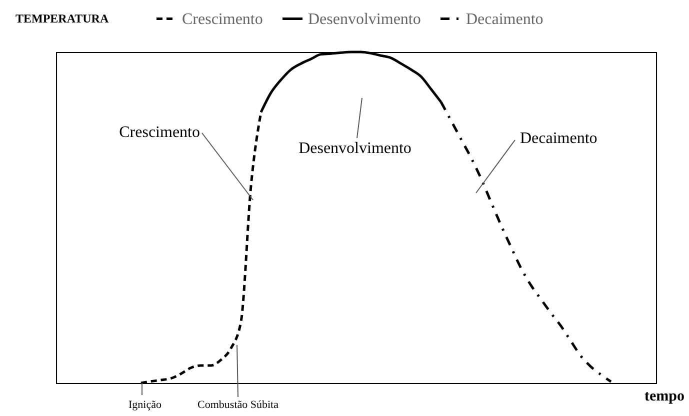 This screenshot has height=416, width=689. I want to click on annotation: Decaimento, so click(559, 138).